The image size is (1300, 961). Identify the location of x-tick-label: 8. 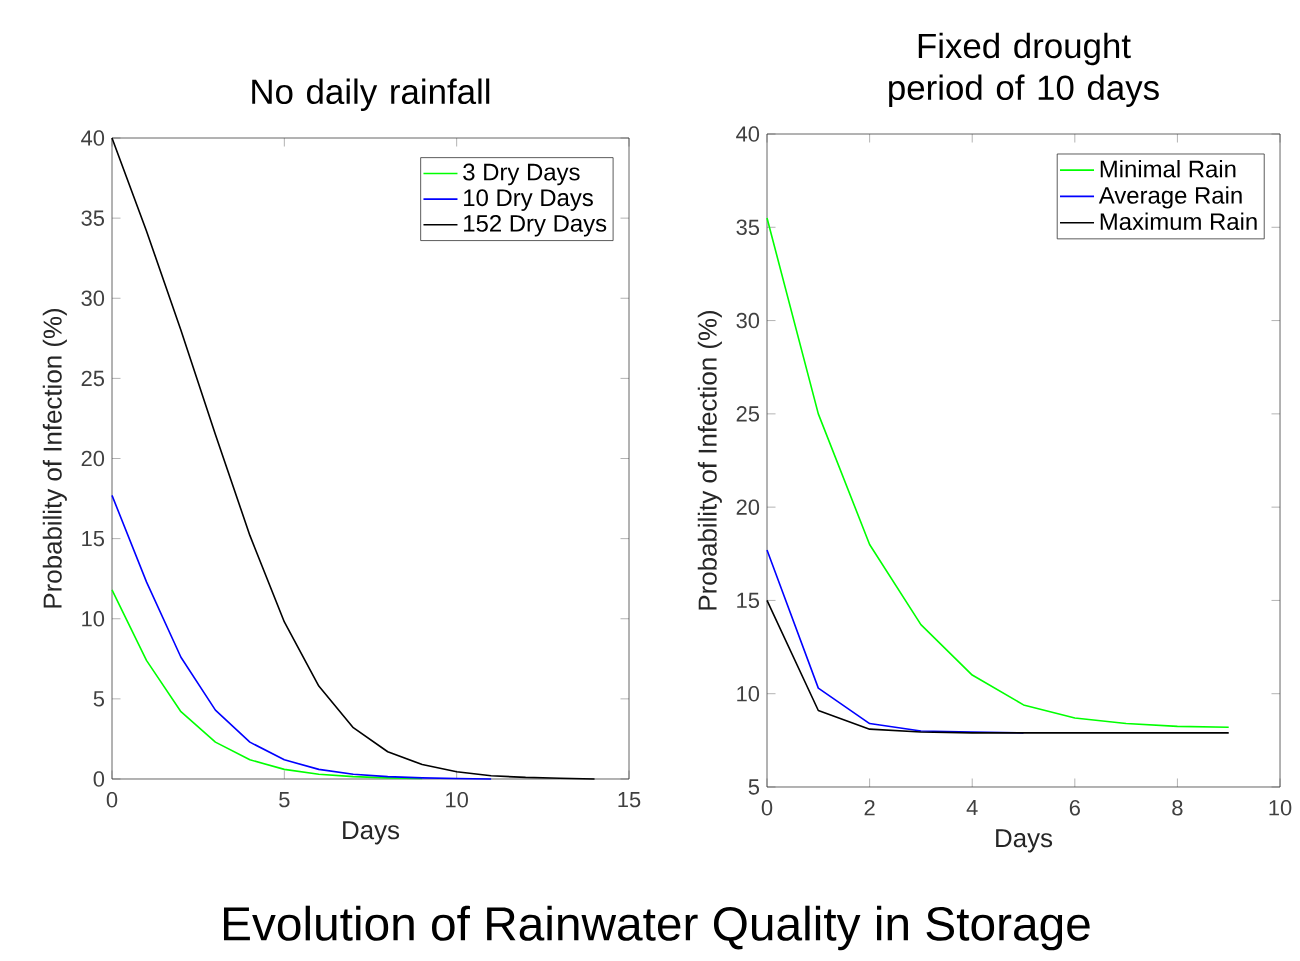
(1177, 808).